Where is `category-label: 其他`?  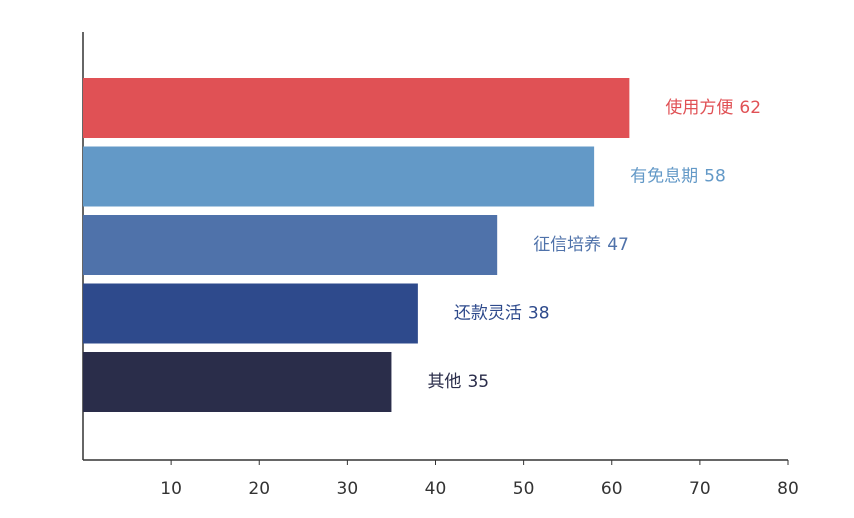 category-label: 其他 is located at coordinates (444, 382).